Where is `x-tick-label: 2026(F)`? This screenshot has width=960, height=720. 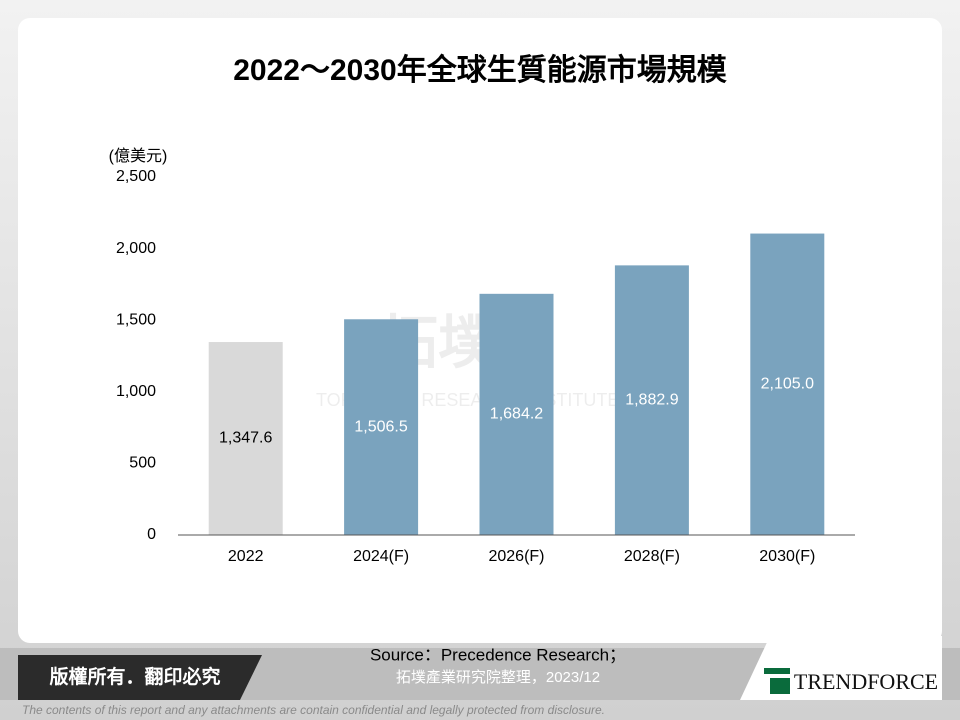
x-tick-label: 2026(F) is located at coordinates (516, 556).